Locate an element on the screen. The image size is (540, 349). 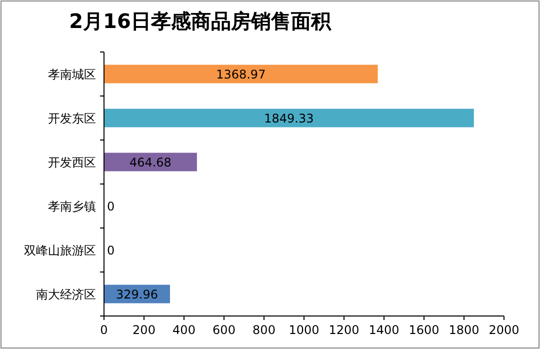
x-tick-label: 0 is located at coordinates (104, 330).